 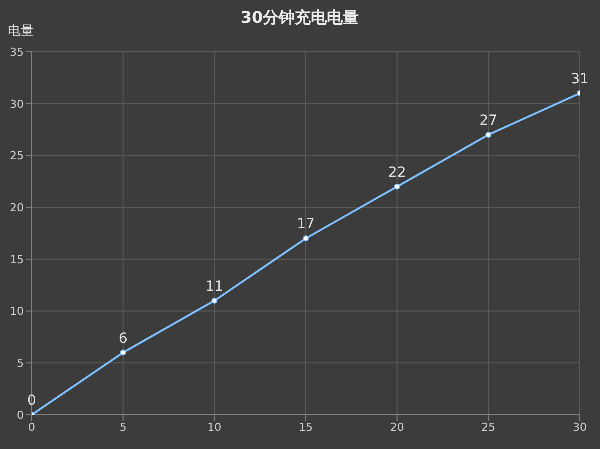 What do you see at coordinates (17, 156) in the screenshot?
I see `y-tick-label: 25` at bounding box center [17, 156].